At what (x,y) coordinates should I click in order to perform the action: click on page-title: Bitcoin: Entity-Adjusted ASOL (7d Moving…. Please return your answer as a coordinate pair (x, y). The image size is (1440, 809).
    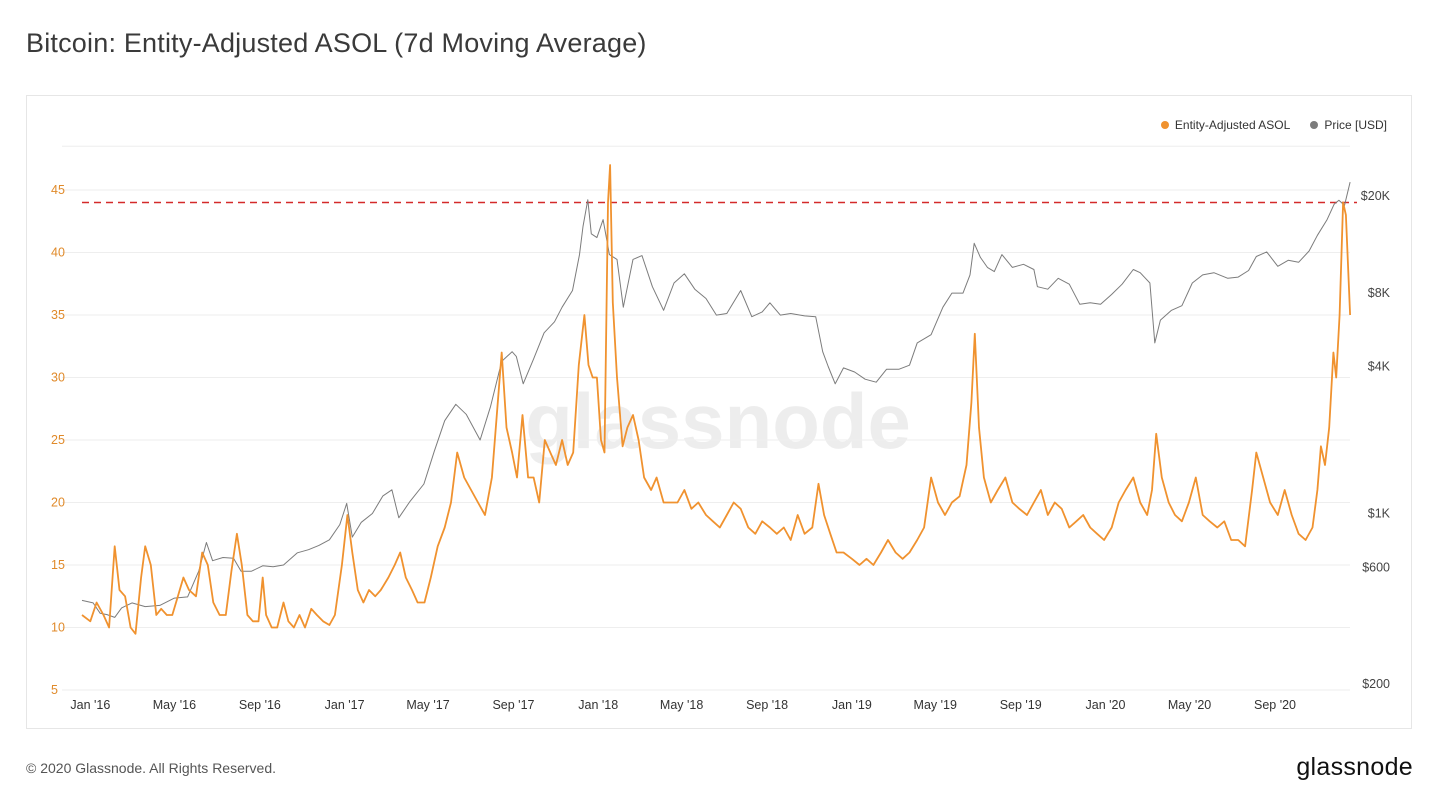
    Looking at the image, I should click on (336, 43).